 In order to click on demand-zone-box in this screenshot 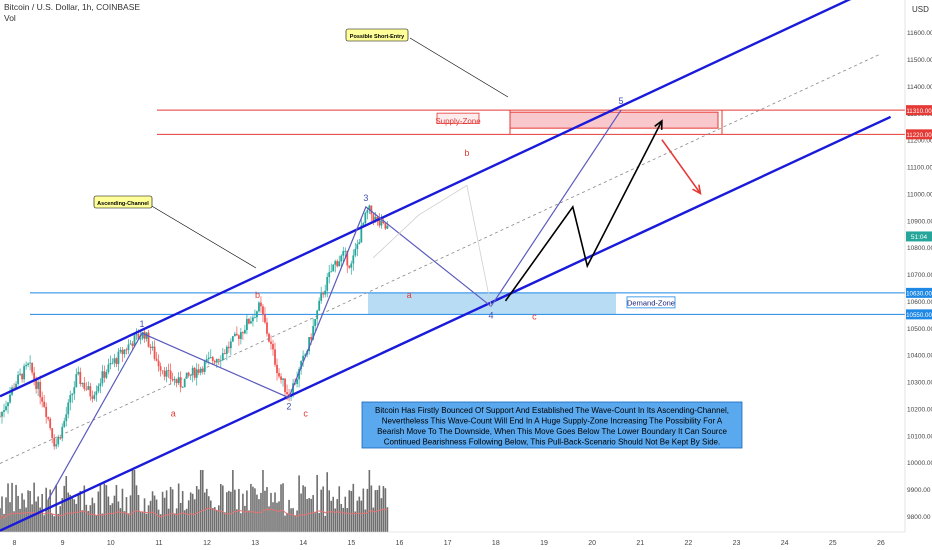, I will do `click(492, 303)`.